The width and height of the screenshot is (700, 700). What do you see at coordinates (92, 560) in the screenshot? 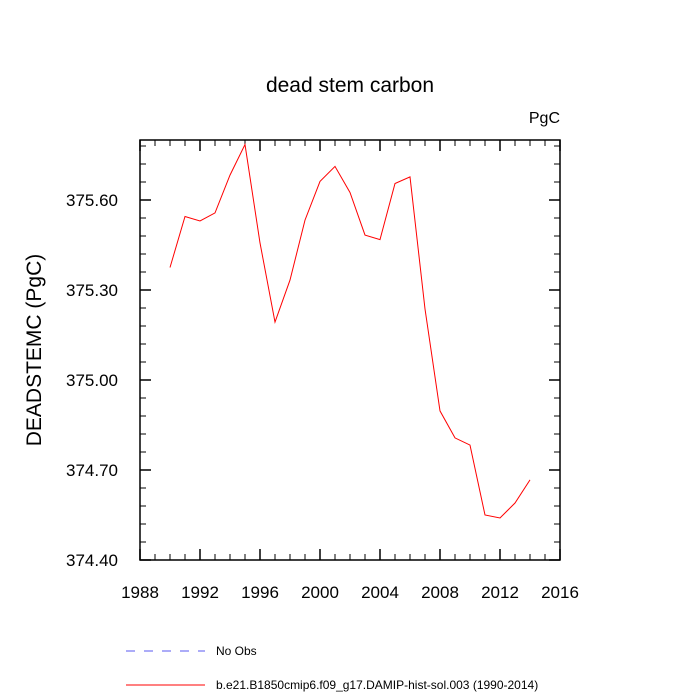
I see `y-tick-label: 374.40` at bounding box center [92, 560].